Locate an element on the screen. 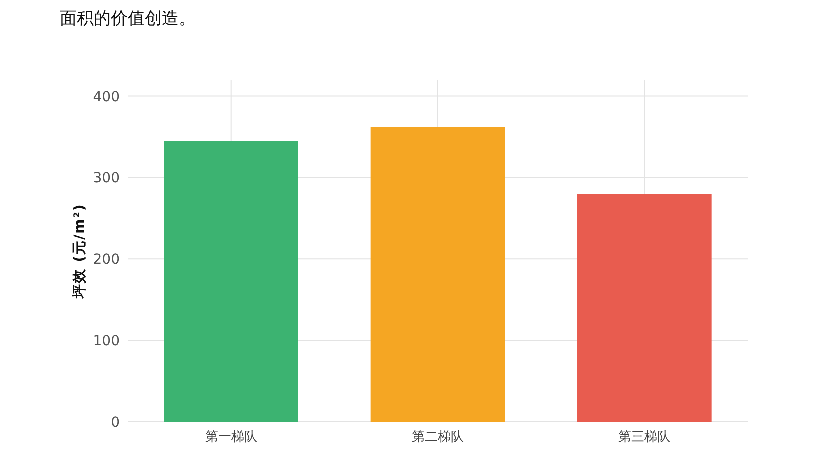 This screenshot has width=816, height=461. y-tick-label: 100 is located at coordinates (106, 342).